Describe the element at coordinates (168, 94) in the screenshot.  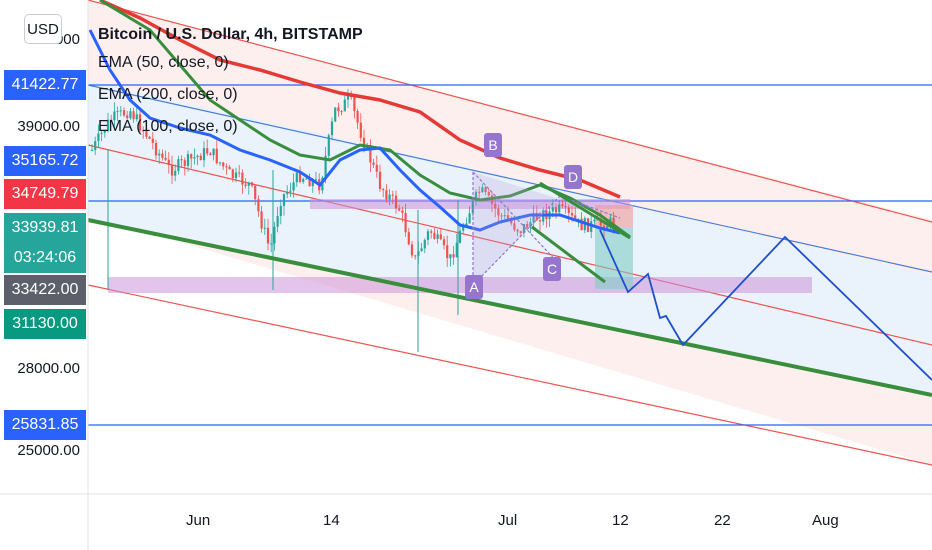
I see `indicator-ema-200: EMA (200, close, 0)` at that location.